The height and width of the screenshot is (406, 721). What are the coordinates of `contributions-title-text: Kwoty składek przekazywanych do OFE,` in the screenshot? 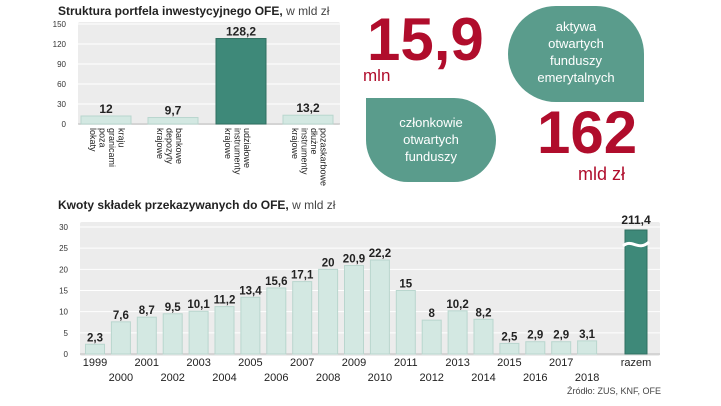 It's located at (173, 205).